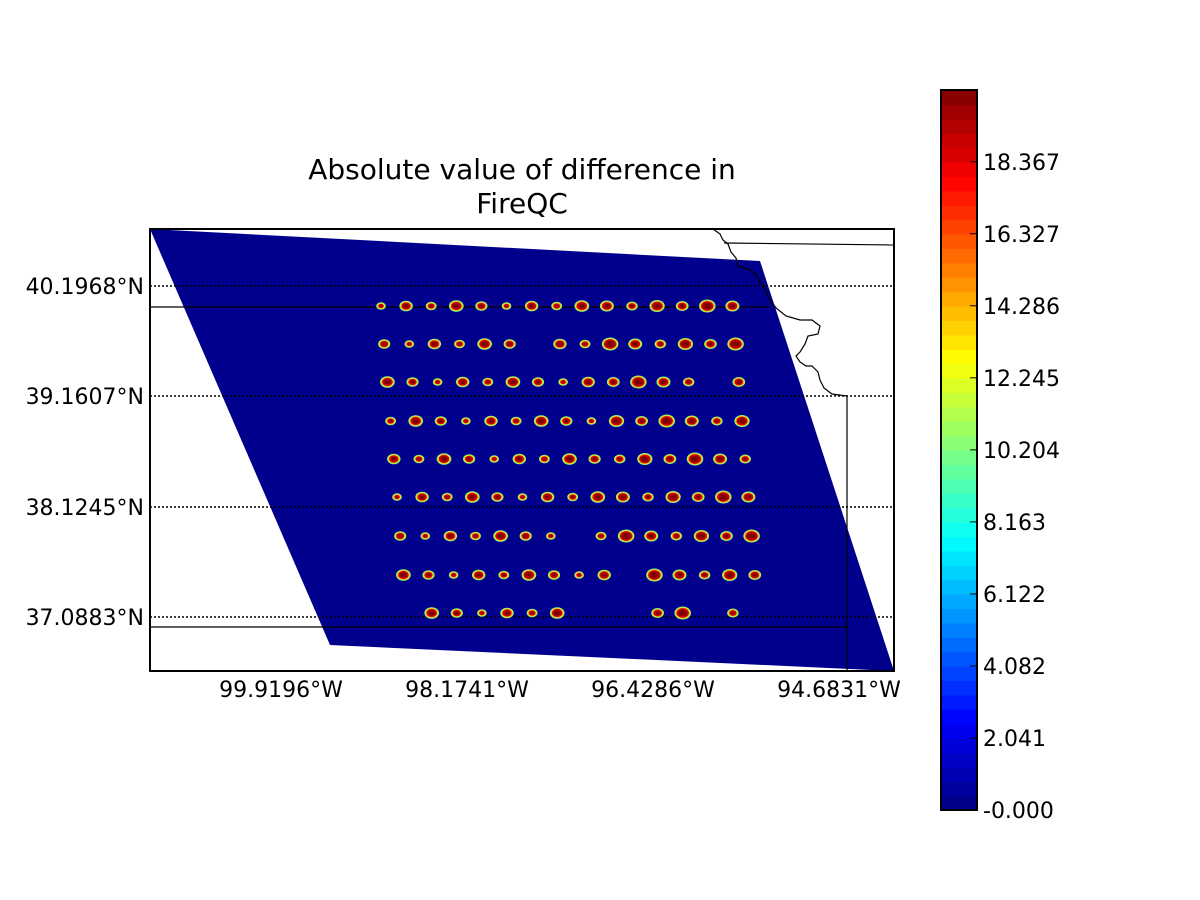 The height and width of the screenshot is (900, 1200). Describe the element at coordinates (1021, 163) in the screenshot. I see `colorbar-tick-label: 18.367` at that location.